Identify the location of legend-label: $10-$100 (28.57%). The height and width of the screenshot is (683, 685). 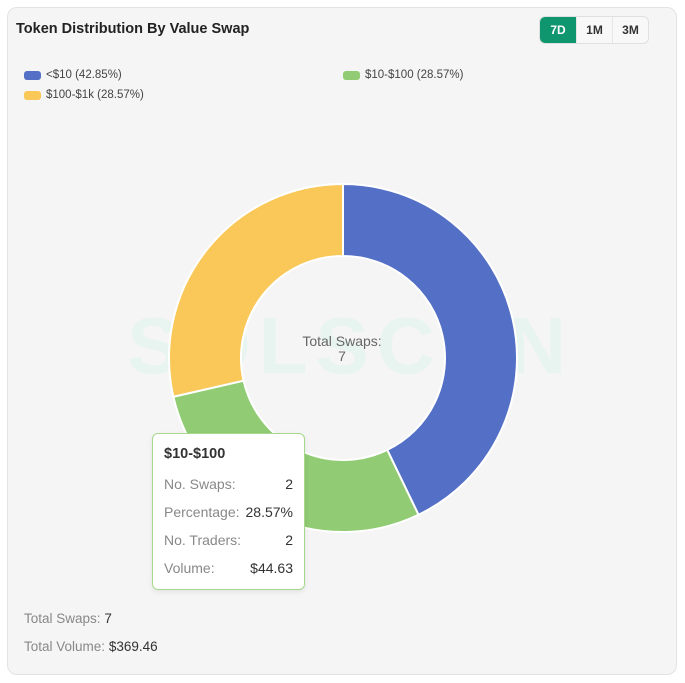
(414, 75).